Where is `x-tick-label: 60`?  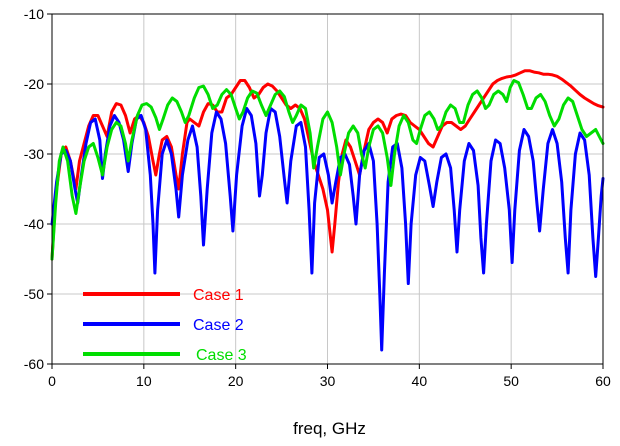
x-tick-label: 60 is located at coordinates (603, 381).